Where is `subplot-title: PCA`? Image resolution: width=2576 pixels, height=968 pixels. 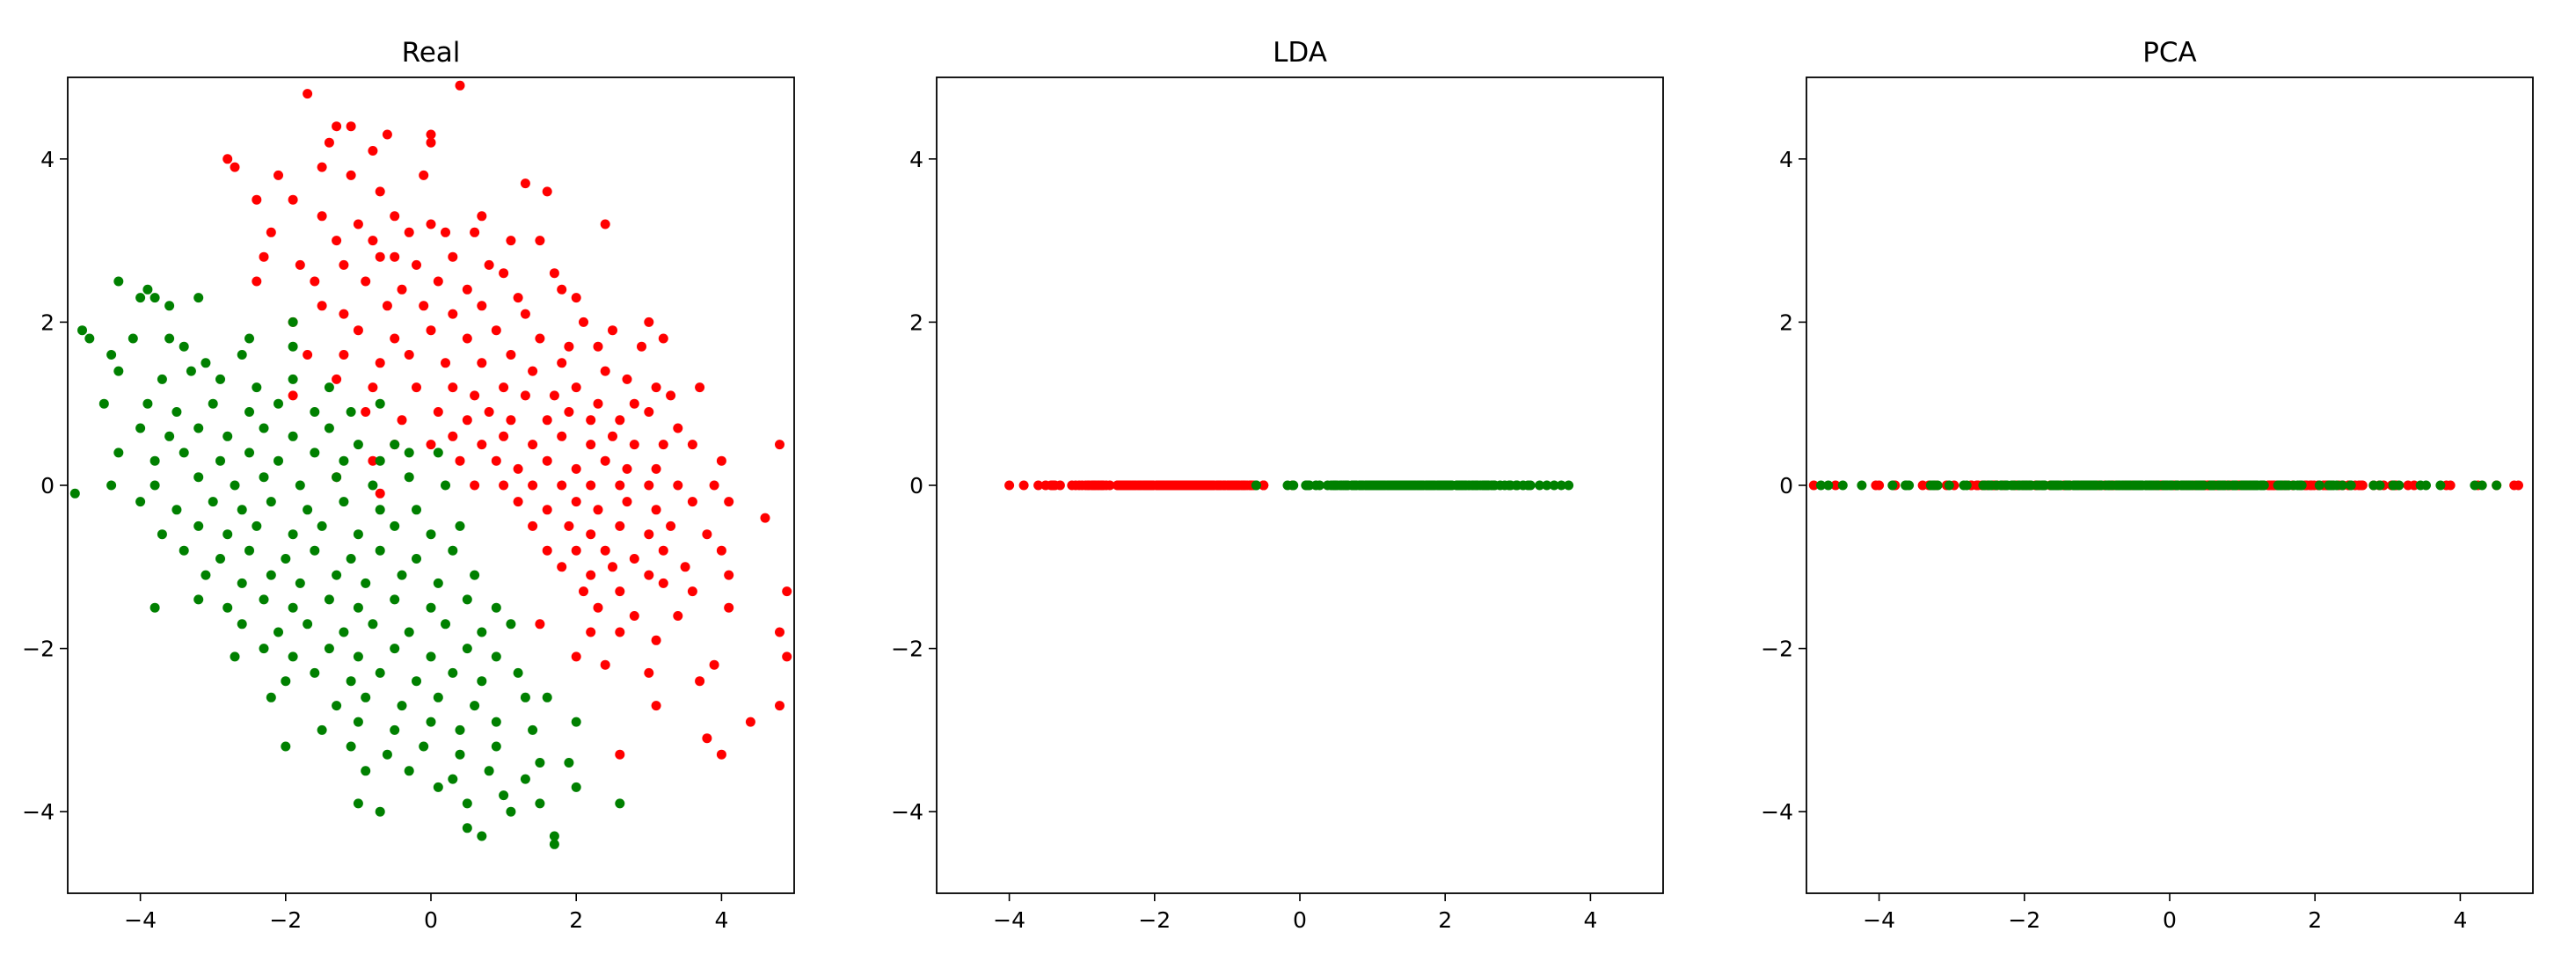
subplot-title: PCA is located at coordinates (2169, 53).